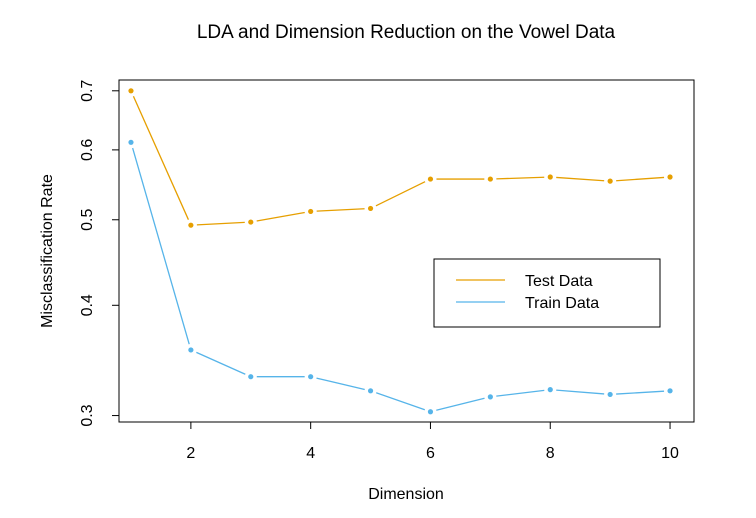 The width and height of the screenshot is (756, 518). Describe the element at coordinates (406, 494) in the screenshot. I see `x-axis-label: Dimension` at that location.